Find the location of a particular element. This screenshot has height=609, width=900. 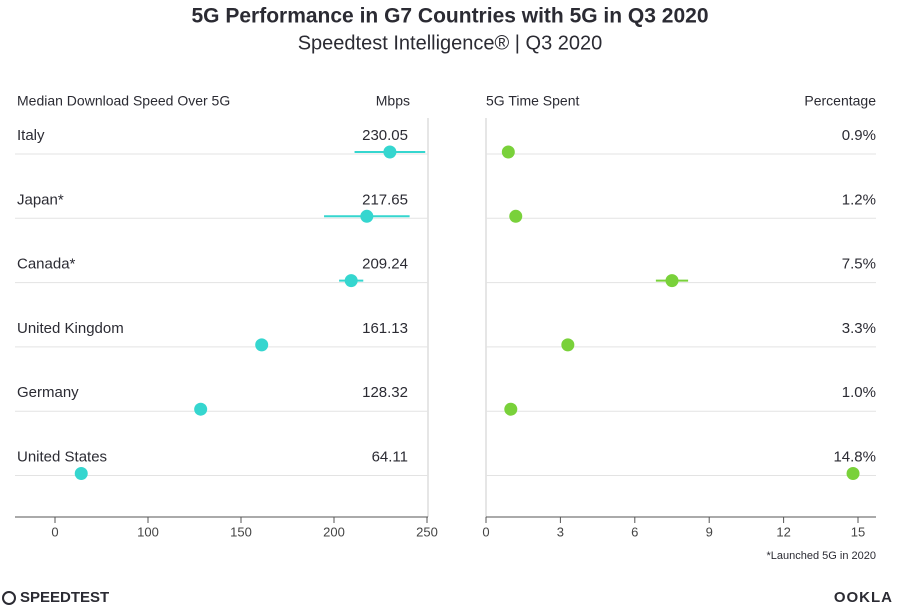

unit-header: Percentage is located at coordinates (840, 101).